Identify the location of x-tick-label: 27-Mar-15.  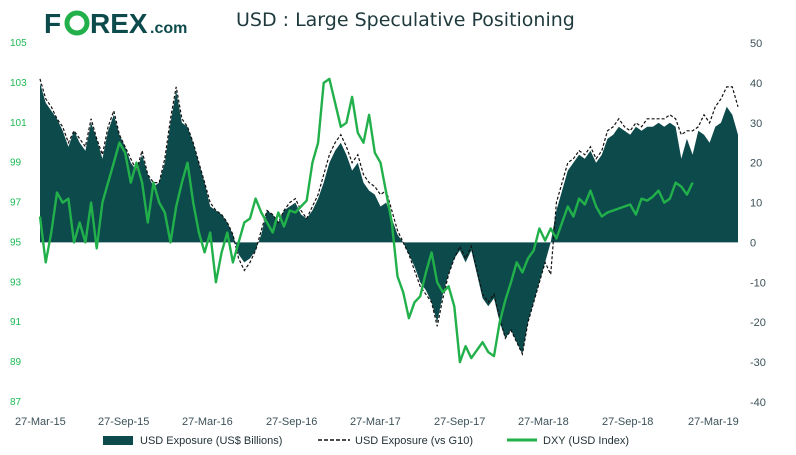
(40, 422).